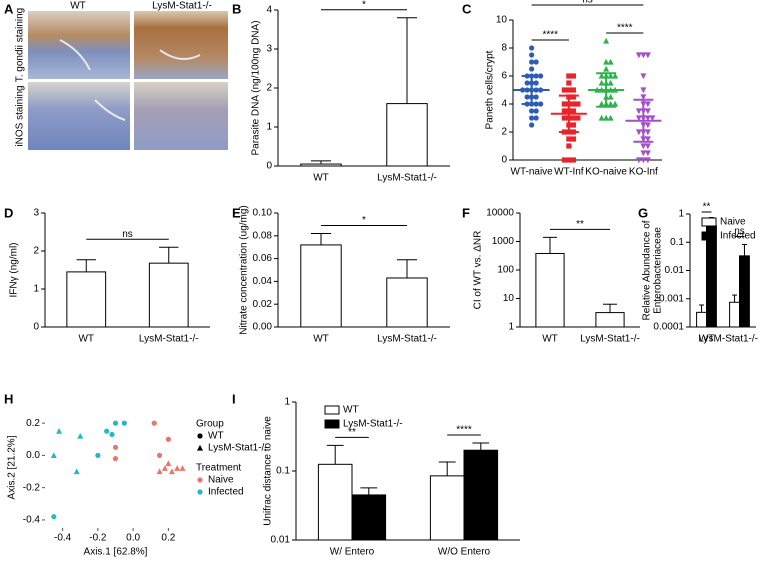 This screenshot has width=760, height=568. I want to click on significance-label: **, so click(352, 432).